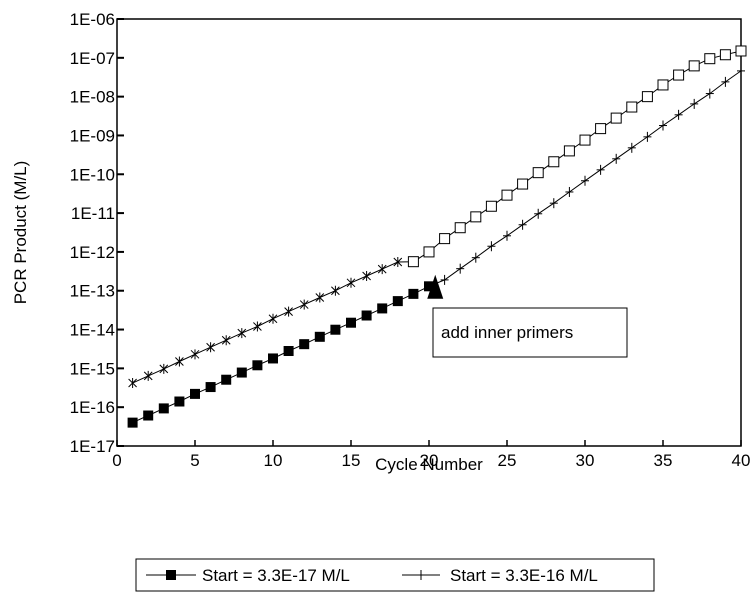 The image size is (752, 595). Describe the element at coordinates (351, 460) in the screenshot. I see `x-tick-label: 15` at that location.